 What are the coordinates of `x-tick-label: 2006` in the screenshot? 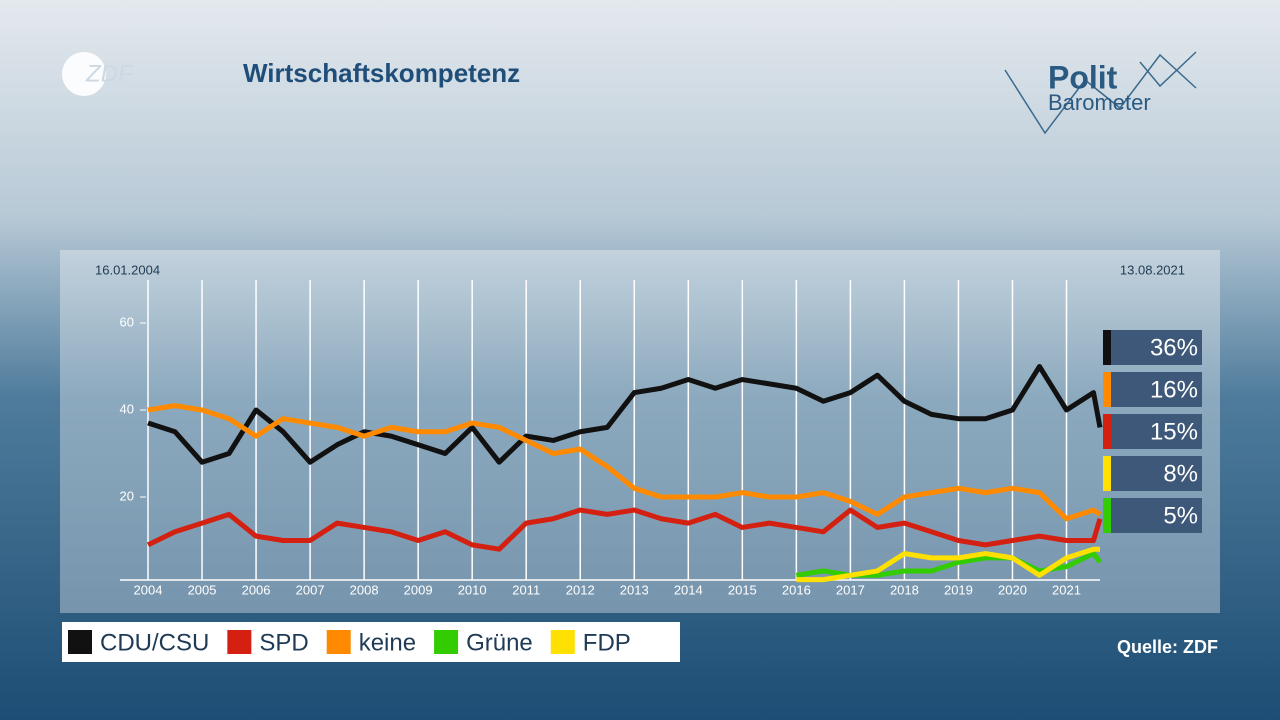 It's located at (256, 589).